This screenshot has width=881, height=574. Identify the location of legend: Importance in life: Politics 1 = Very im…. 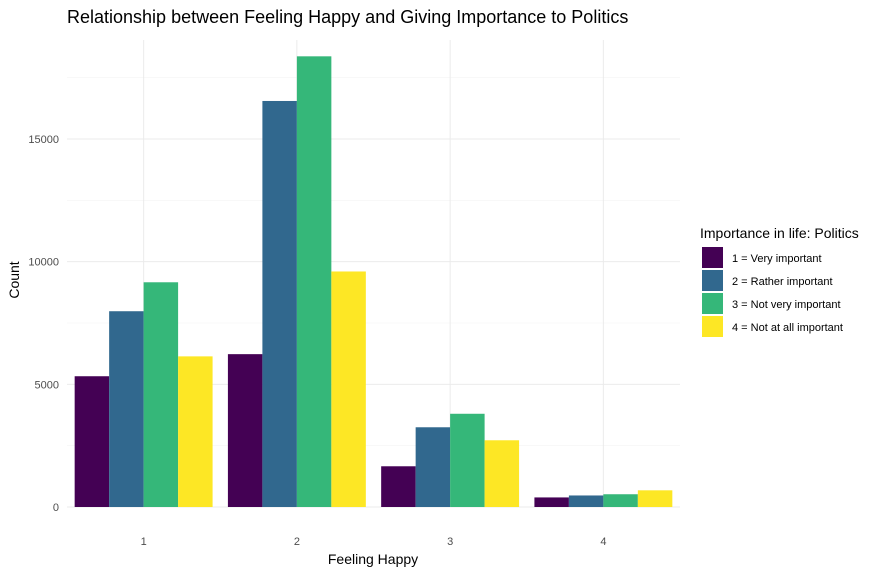
(779, 281).